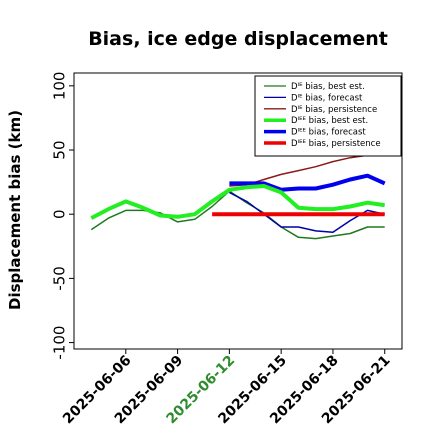 The image size is (440, 440). Describe the element at coordinates (59, 343) in the screenshot. I see `y-tick-label: -100` at that location.